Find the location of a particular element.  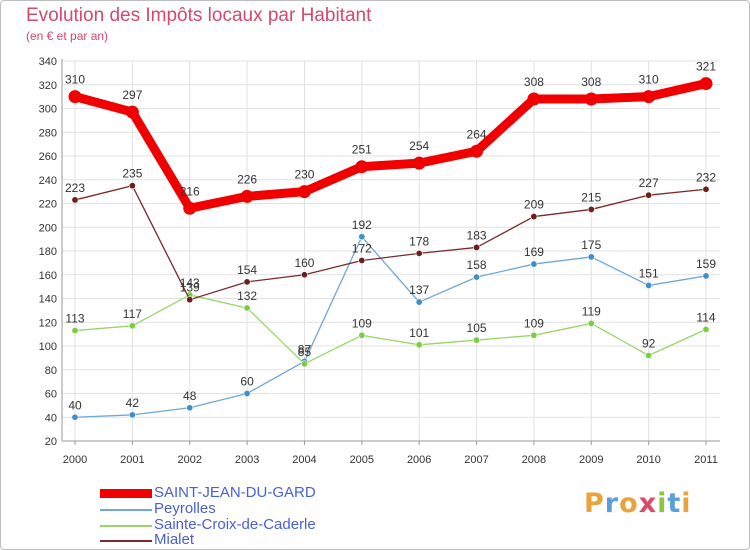

y-tick-label: 160 is located at coordinates (48, 276).